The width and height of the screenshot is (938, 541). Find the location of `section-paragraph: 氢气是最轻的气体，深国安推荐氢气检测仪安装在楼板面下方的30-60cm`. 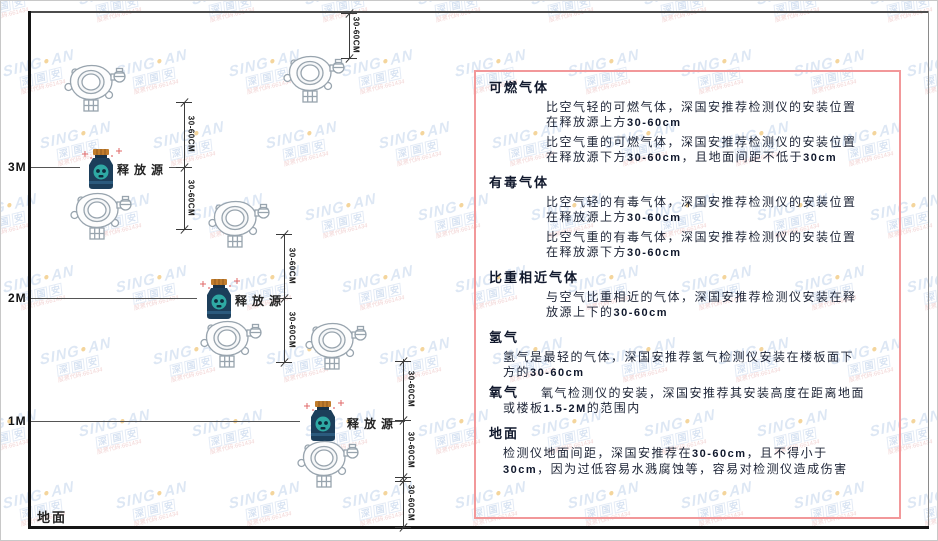

section-paragraph: 氢气是最轻的气体，深国安推荐氢气检测仪安装在楼板面下方的30-60cm is located at coordinates (679, 364).